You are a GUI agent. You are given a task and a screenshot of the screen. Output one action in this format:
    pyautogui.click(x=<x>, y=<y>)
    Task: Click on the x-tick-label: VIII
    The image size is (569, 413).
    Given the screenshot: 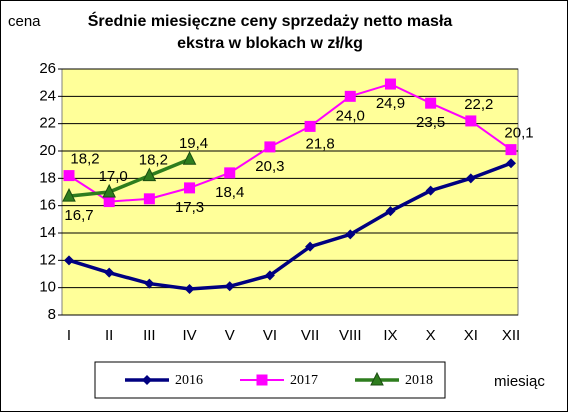 What is the action you would take?
    pyautogui.click(x=350, y=335)
    